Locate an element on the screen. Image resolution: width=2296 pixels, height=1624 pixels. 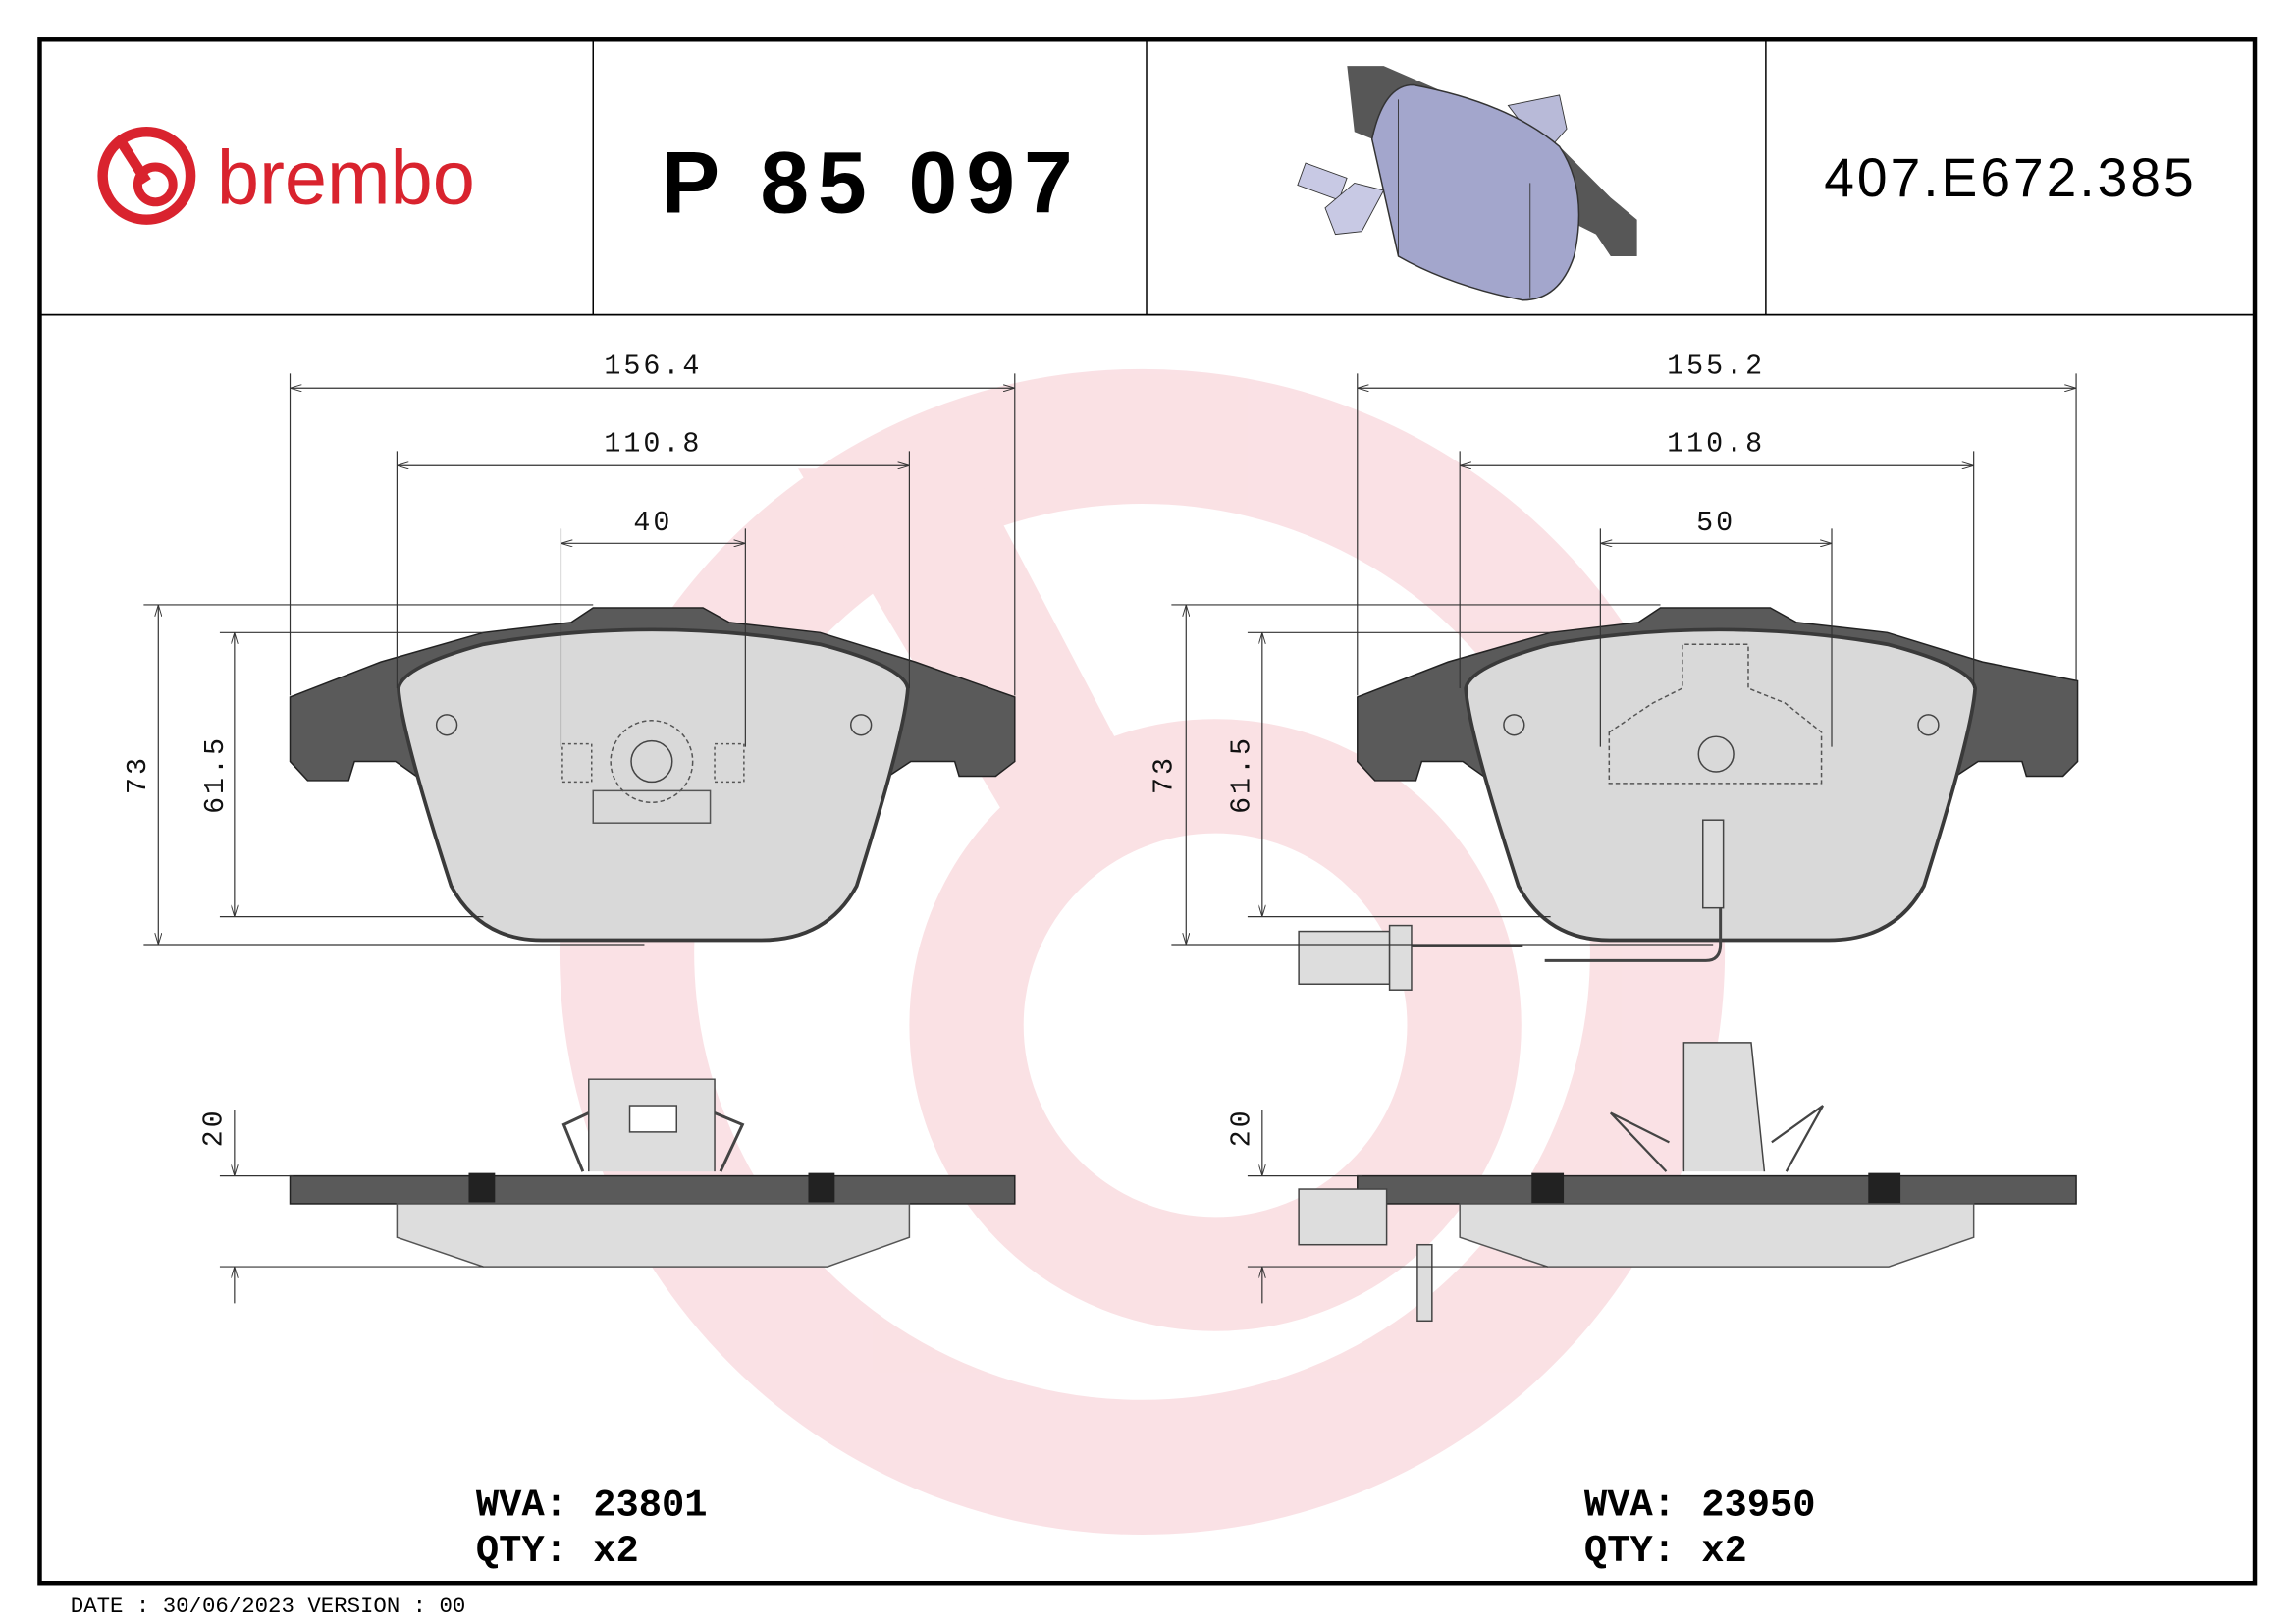
brembo-logo: brembo is located at coordinates (286, 176).